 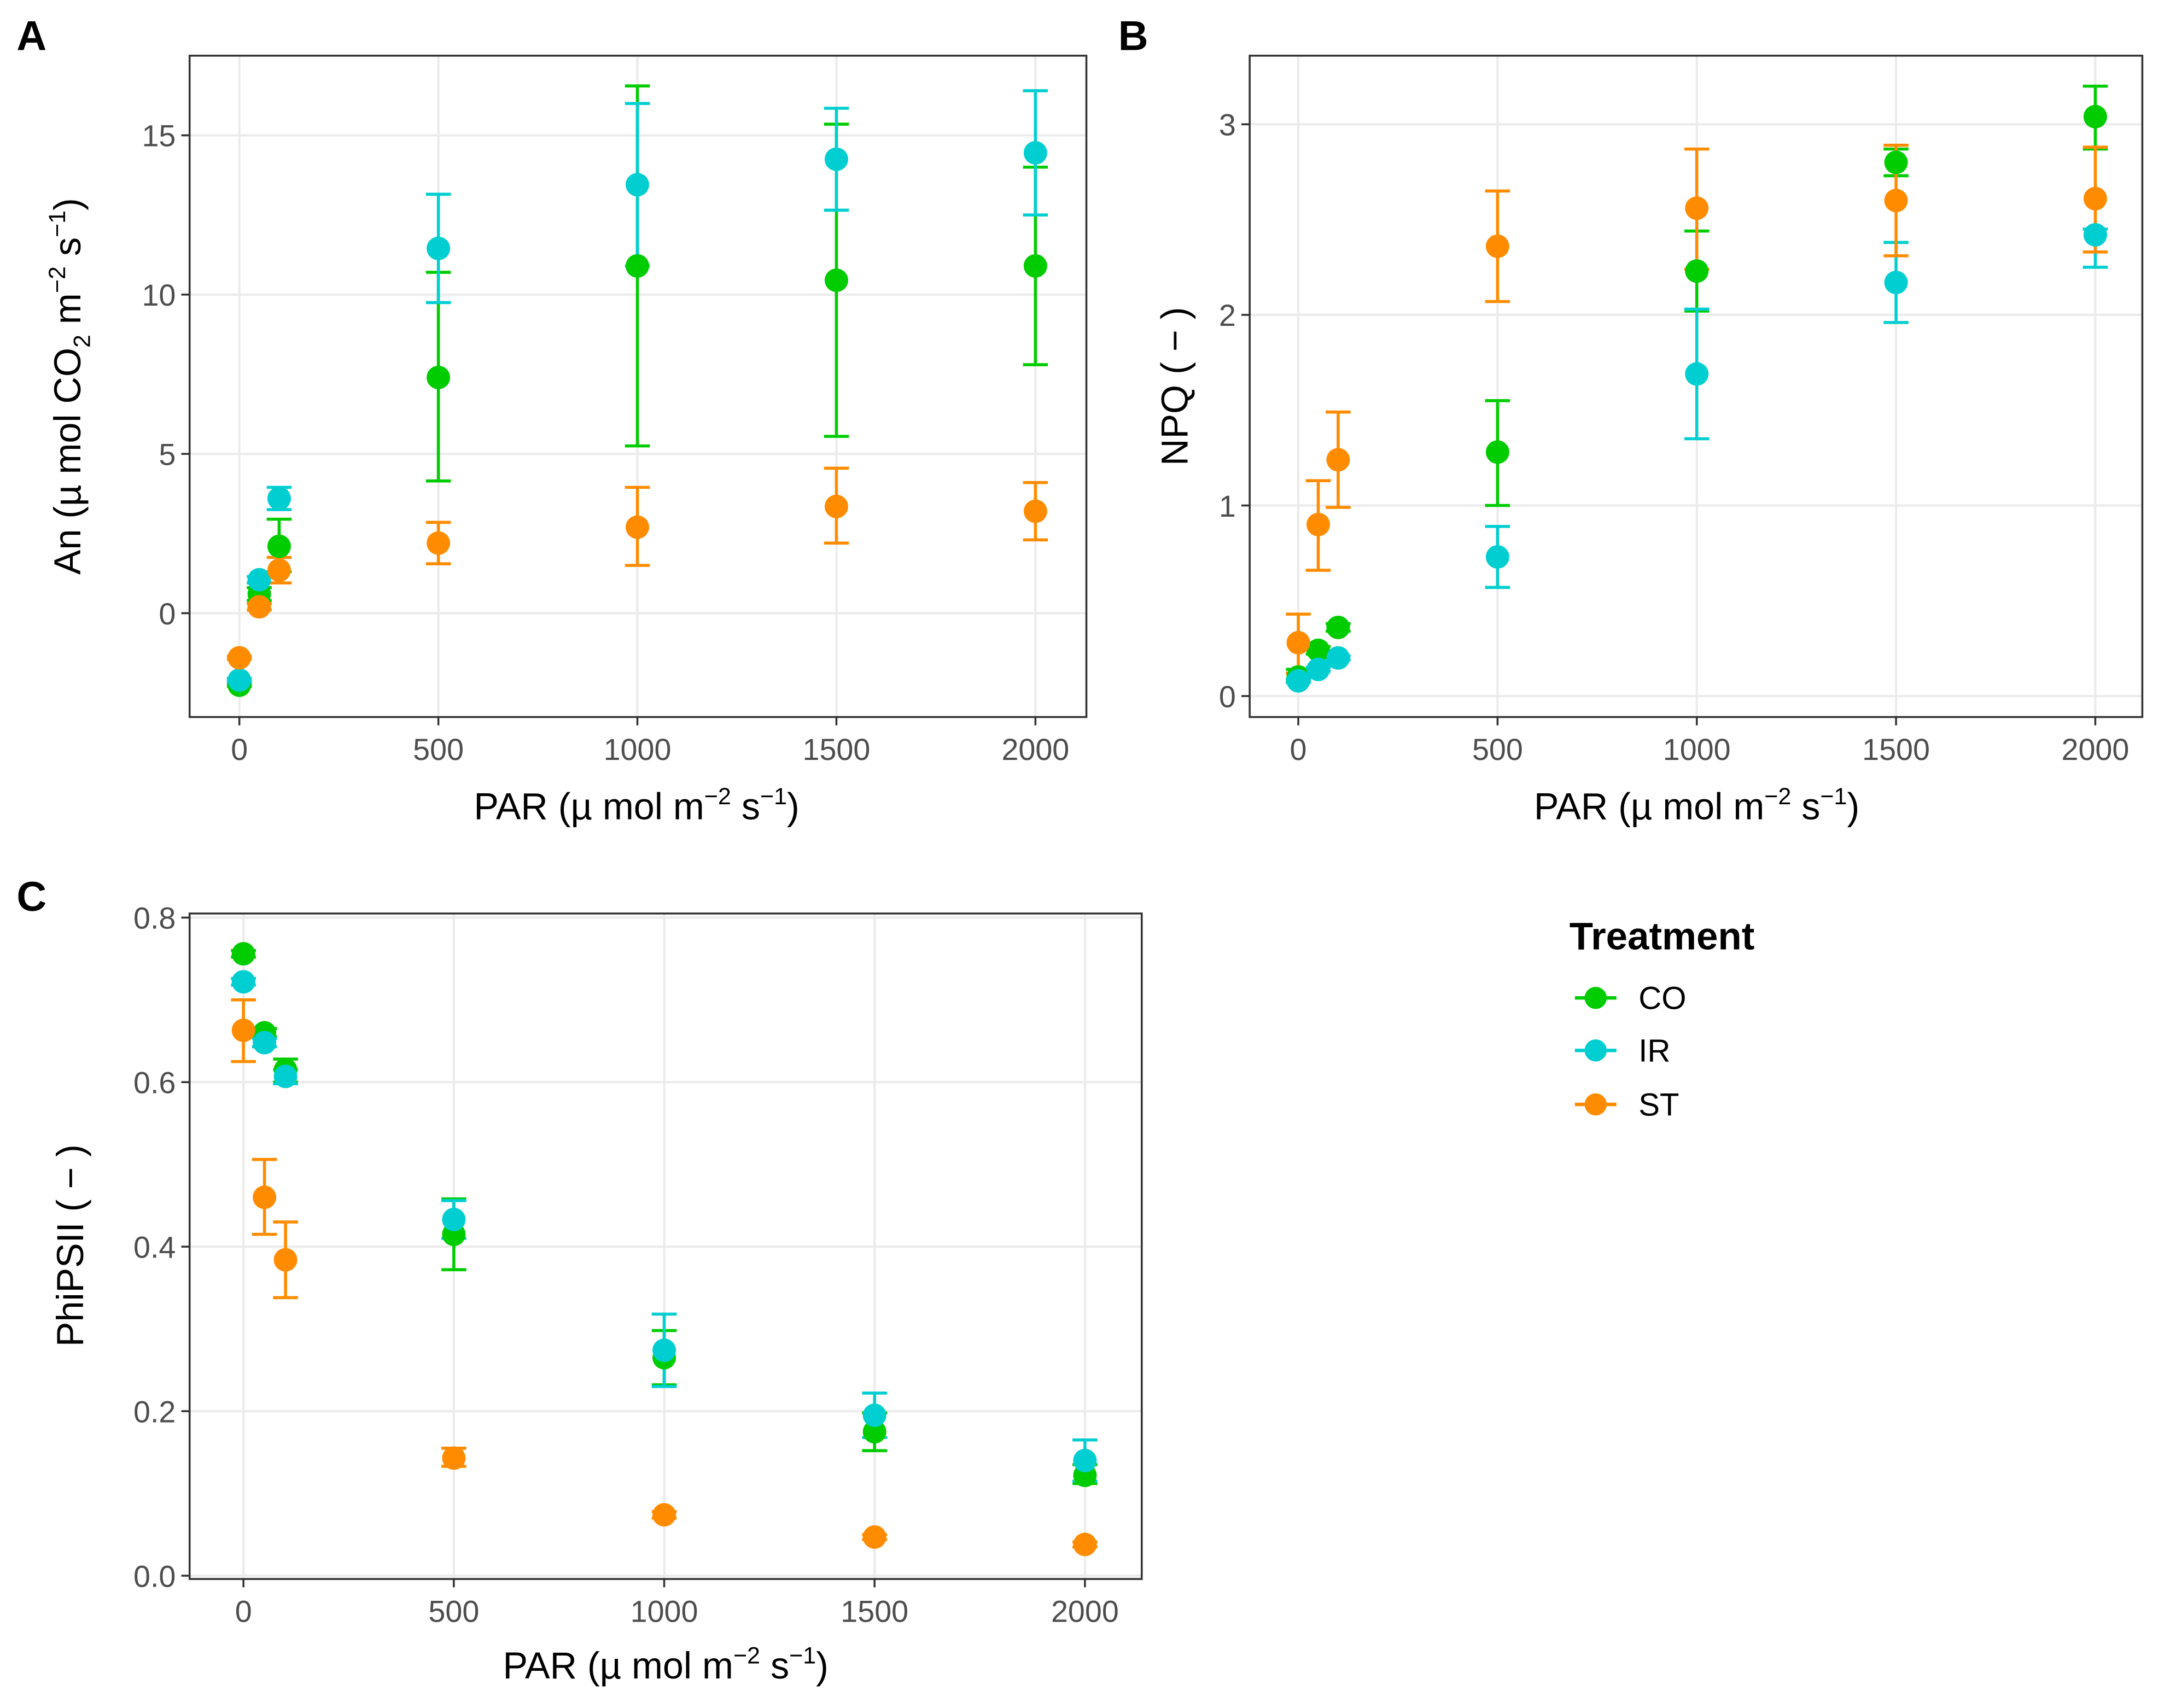 What do you see at coordinates (717, 796) in the screenshot?
I see `x-axis-title-superscript: −2` at bounding box center [717, 796].